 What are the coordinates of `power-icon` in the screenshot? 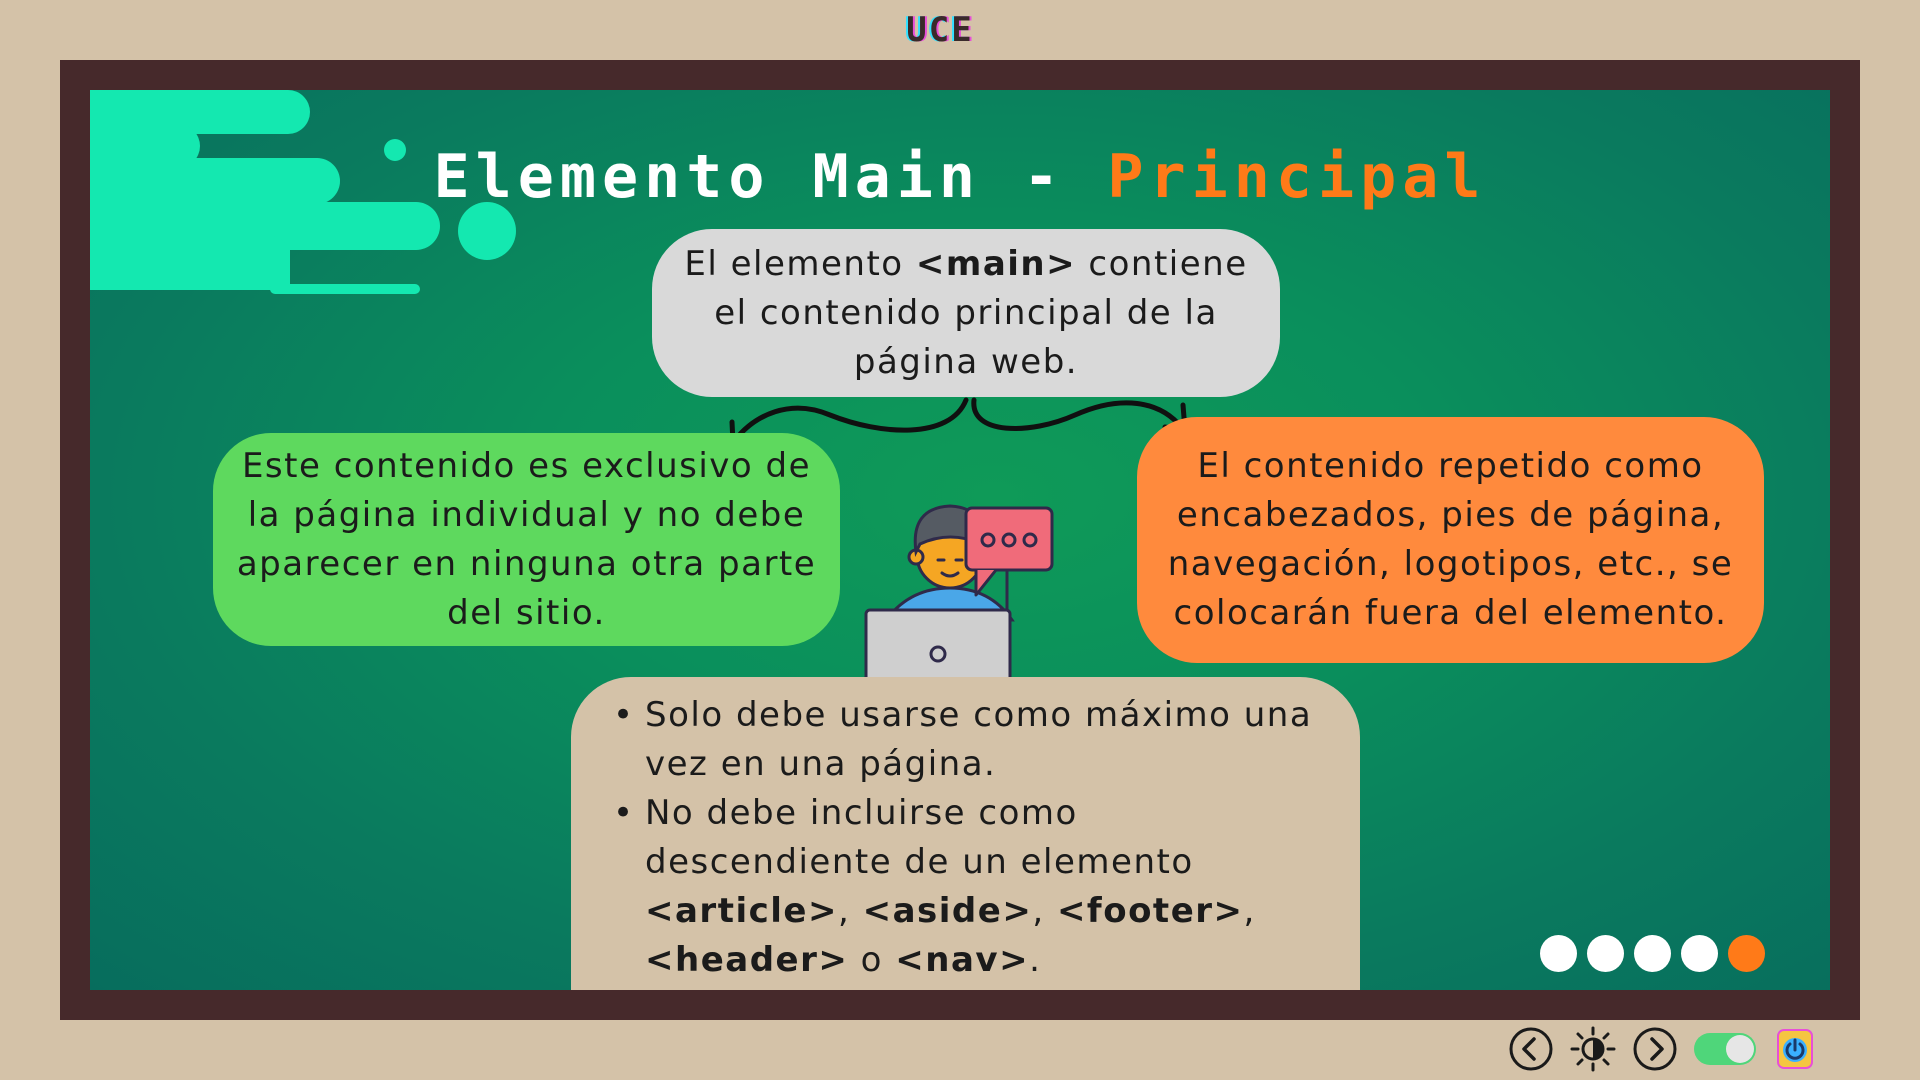 It's located at (1795, 1049).